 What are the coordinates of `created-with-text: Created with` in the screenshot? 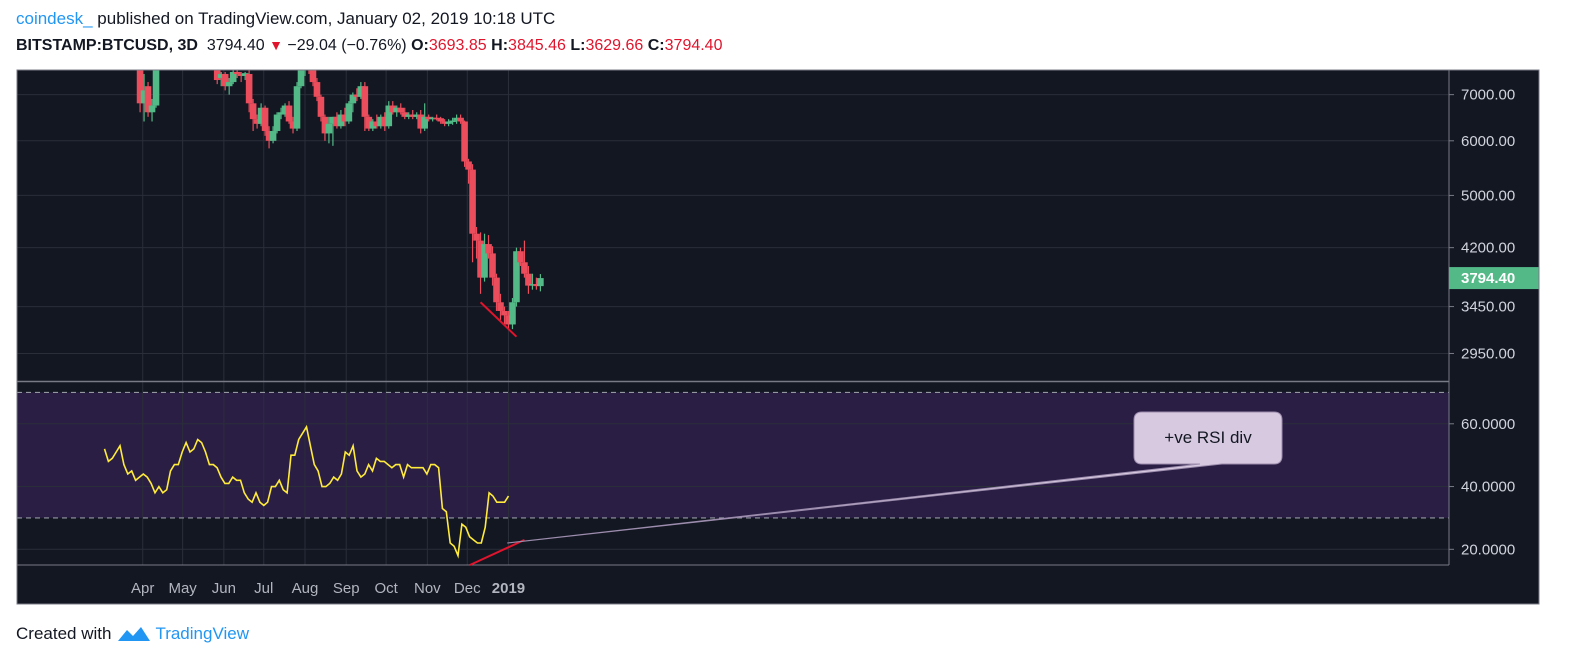 It's located at (64, 633).